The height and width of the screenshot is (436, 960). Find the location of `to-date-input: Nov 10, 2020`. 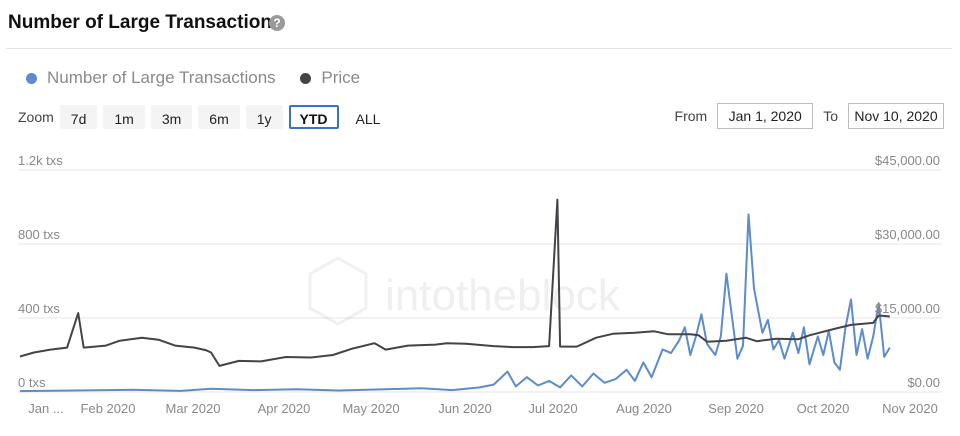

to-date-input: Nov 10, 2020 is located at coordinates (896, 116).